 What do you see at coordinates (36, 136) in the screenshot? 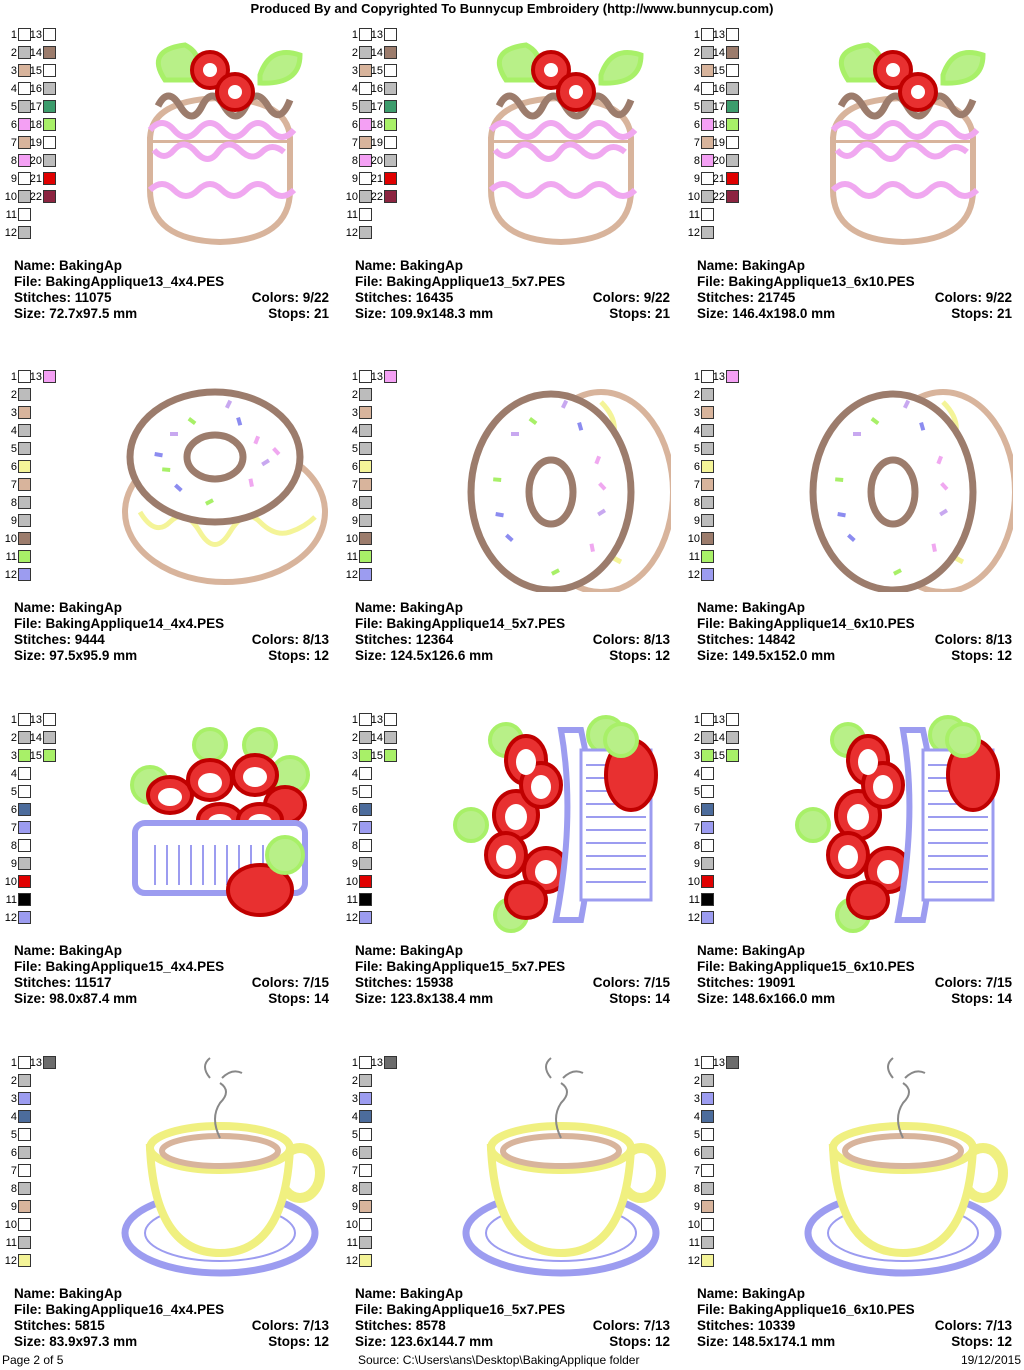
I see `color-swatch-list: 1 2 3 4 5 6 7 8 9 10 11 12 13 14 15 16 17 18 19 20 21 22` at bounding box center [36, 136].